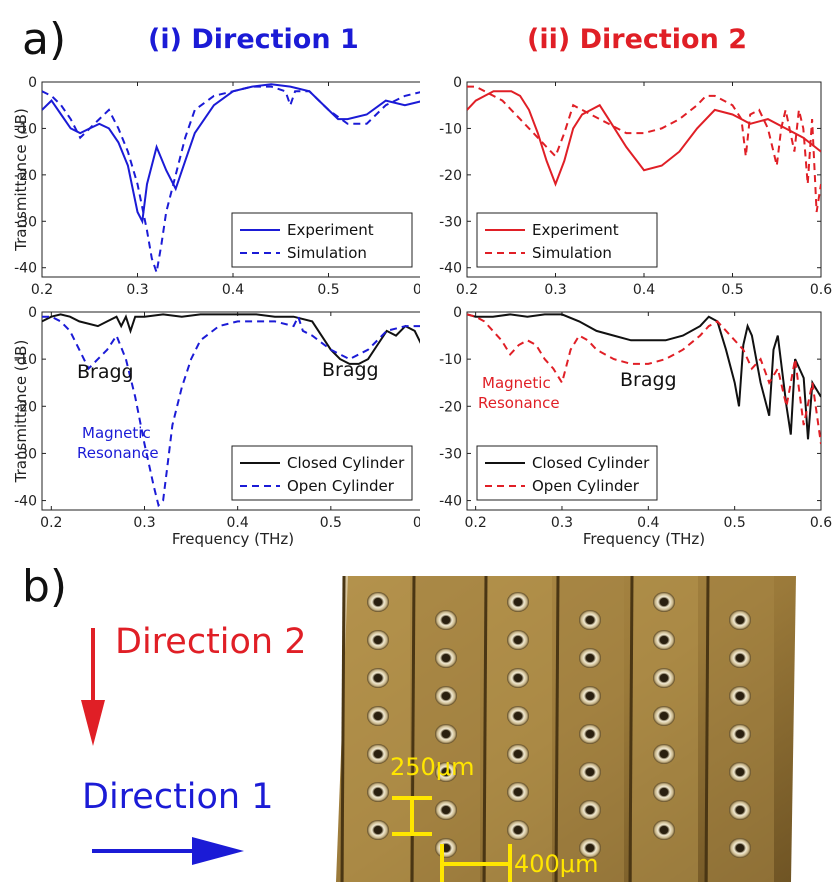  I want to click on series-line-open-cylinder, so click(231, 411).